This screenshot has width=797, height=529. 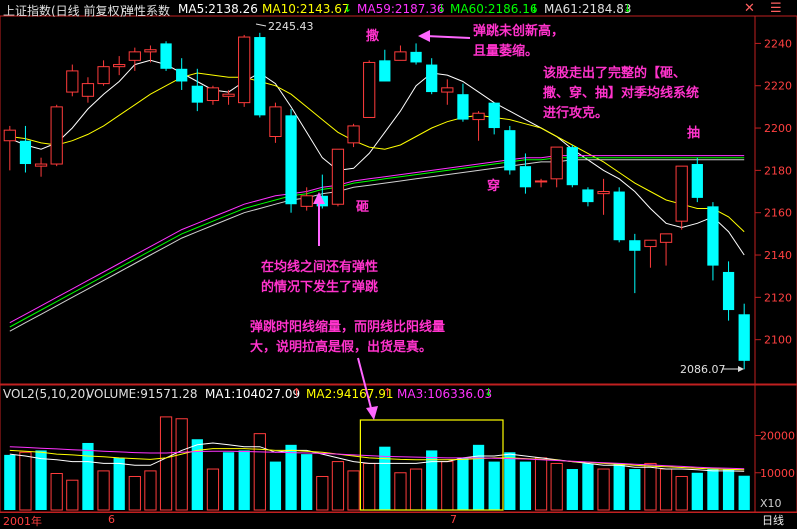 I want to click on ma60-readout: MA60:2186.16, so click(x=494, y=9).